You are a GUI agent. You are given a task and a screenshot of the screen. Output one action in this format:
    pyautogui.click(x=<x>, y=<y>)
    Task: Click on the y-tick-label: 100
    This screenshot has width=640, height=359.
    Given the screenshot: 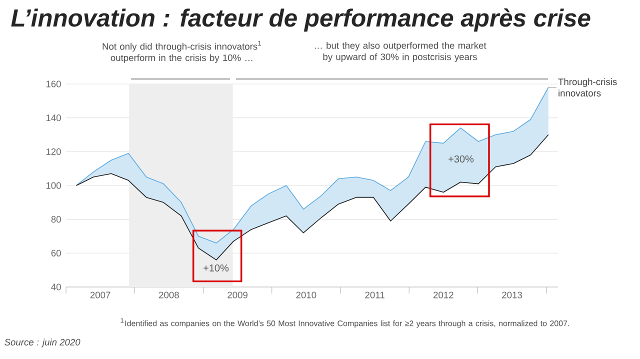 What is the action you would take?
    pyautogui.click(x=53, y=185)
    